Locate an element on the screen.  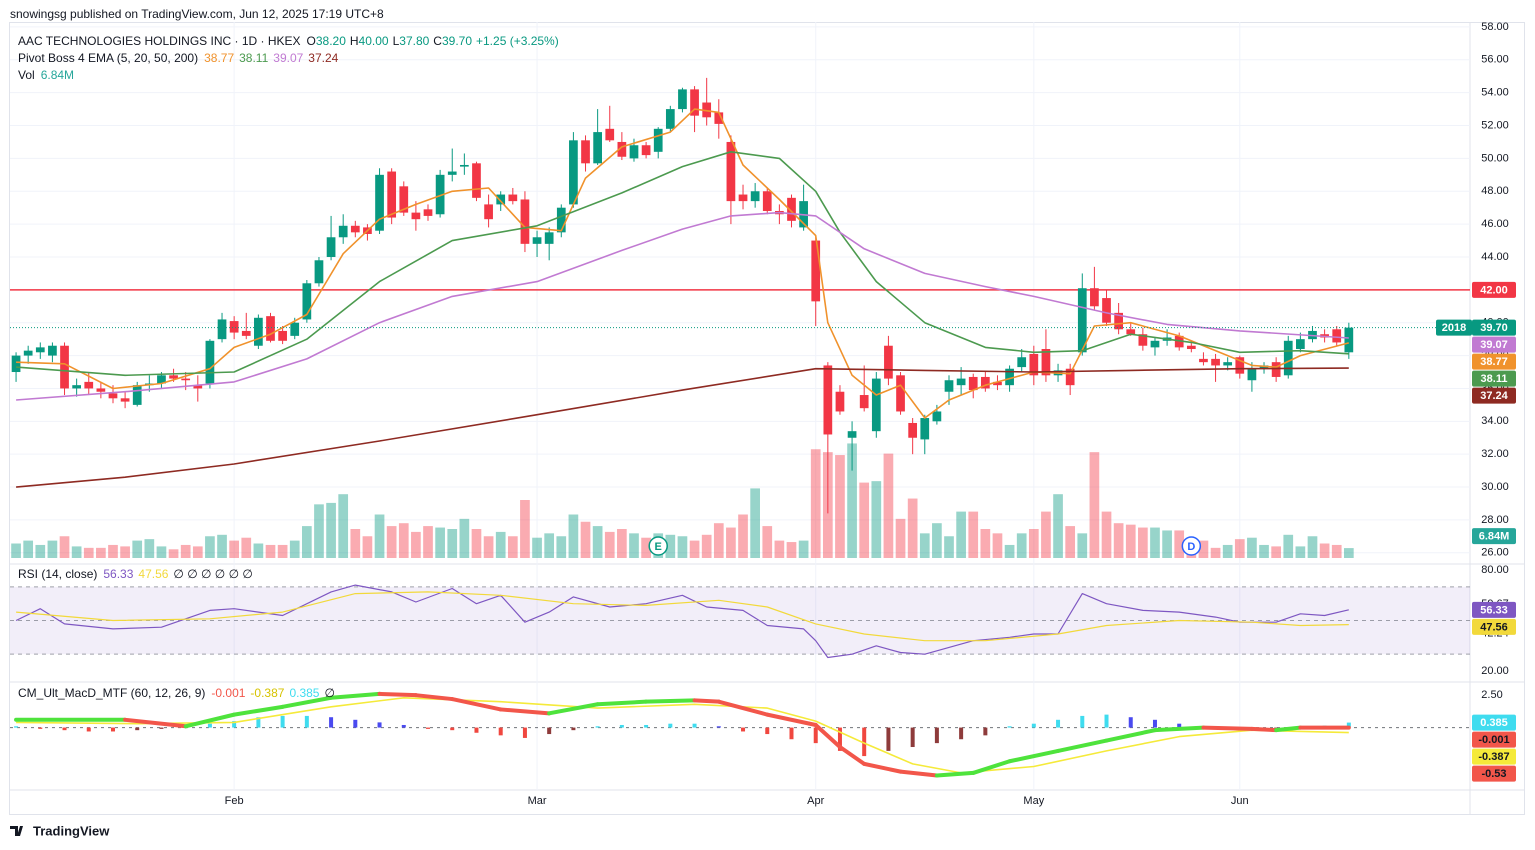
rsi-line is located at coordinates (682, 621).